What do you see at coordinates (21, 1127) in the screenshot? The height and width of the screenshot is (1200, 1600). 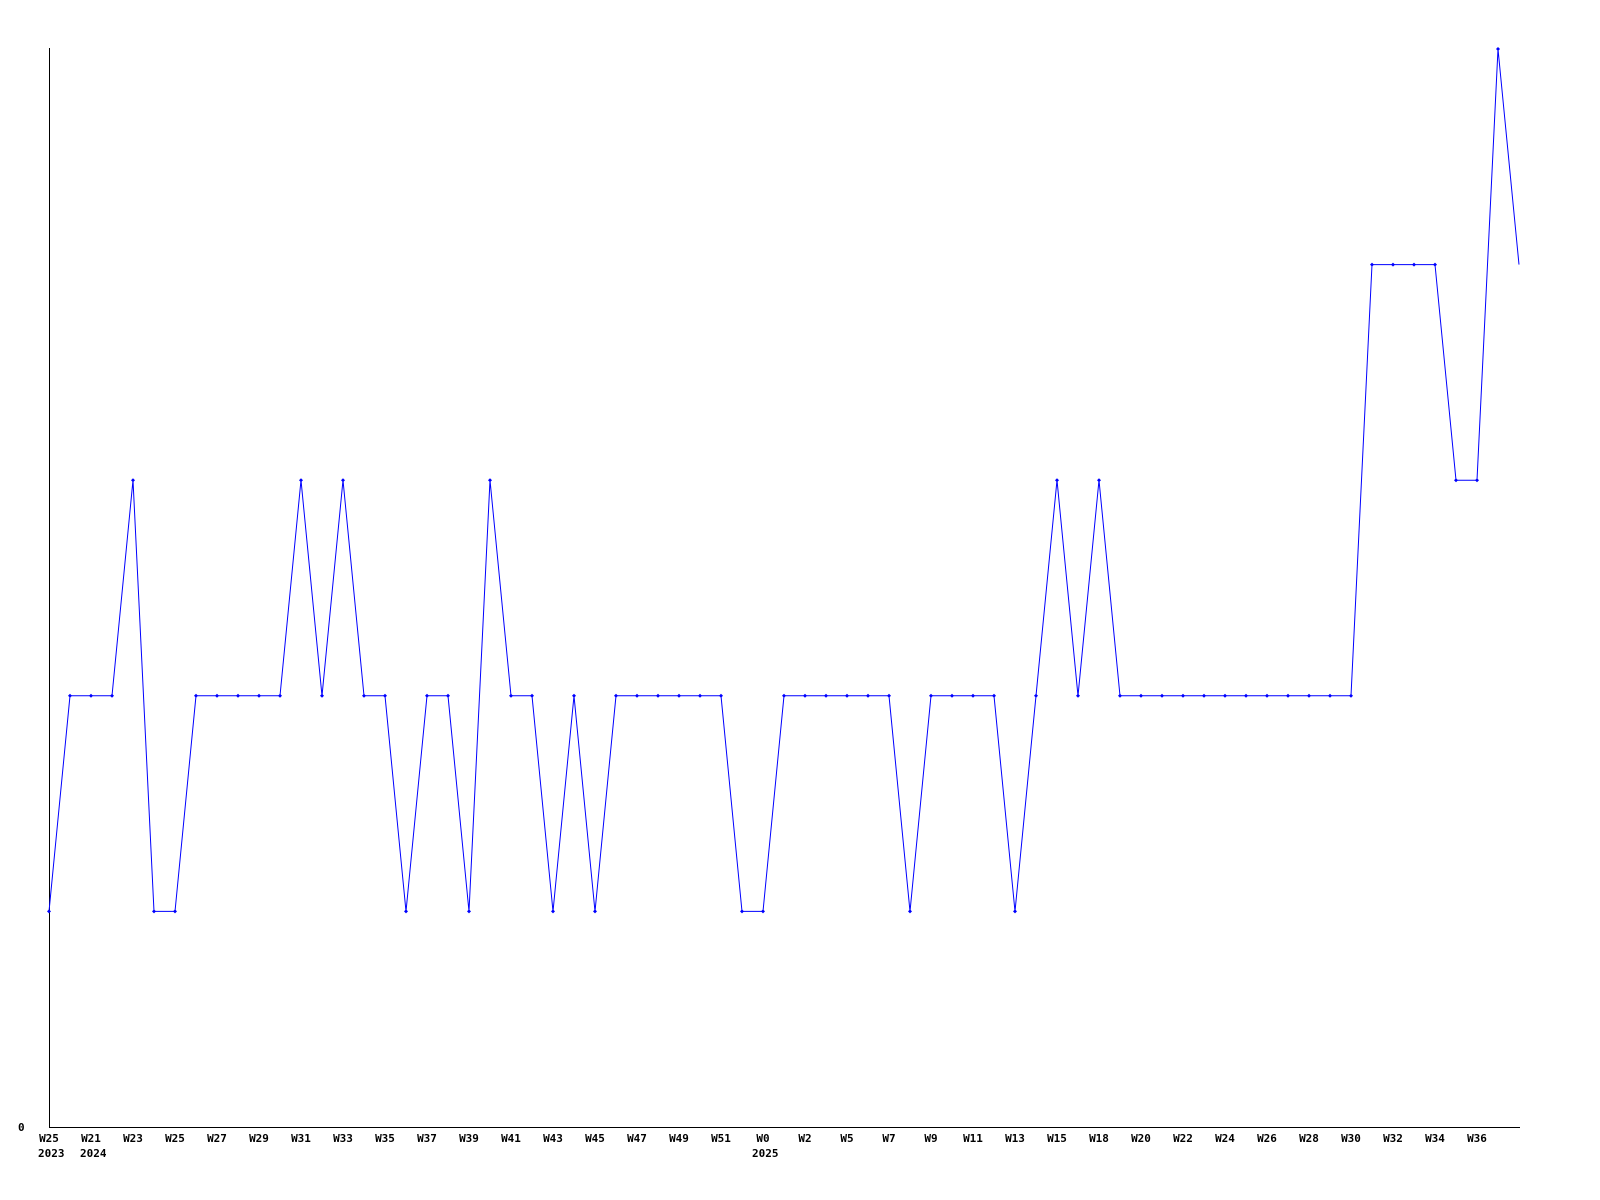 I see `y-tick-label: 0` at bounding box center [21, 1127].